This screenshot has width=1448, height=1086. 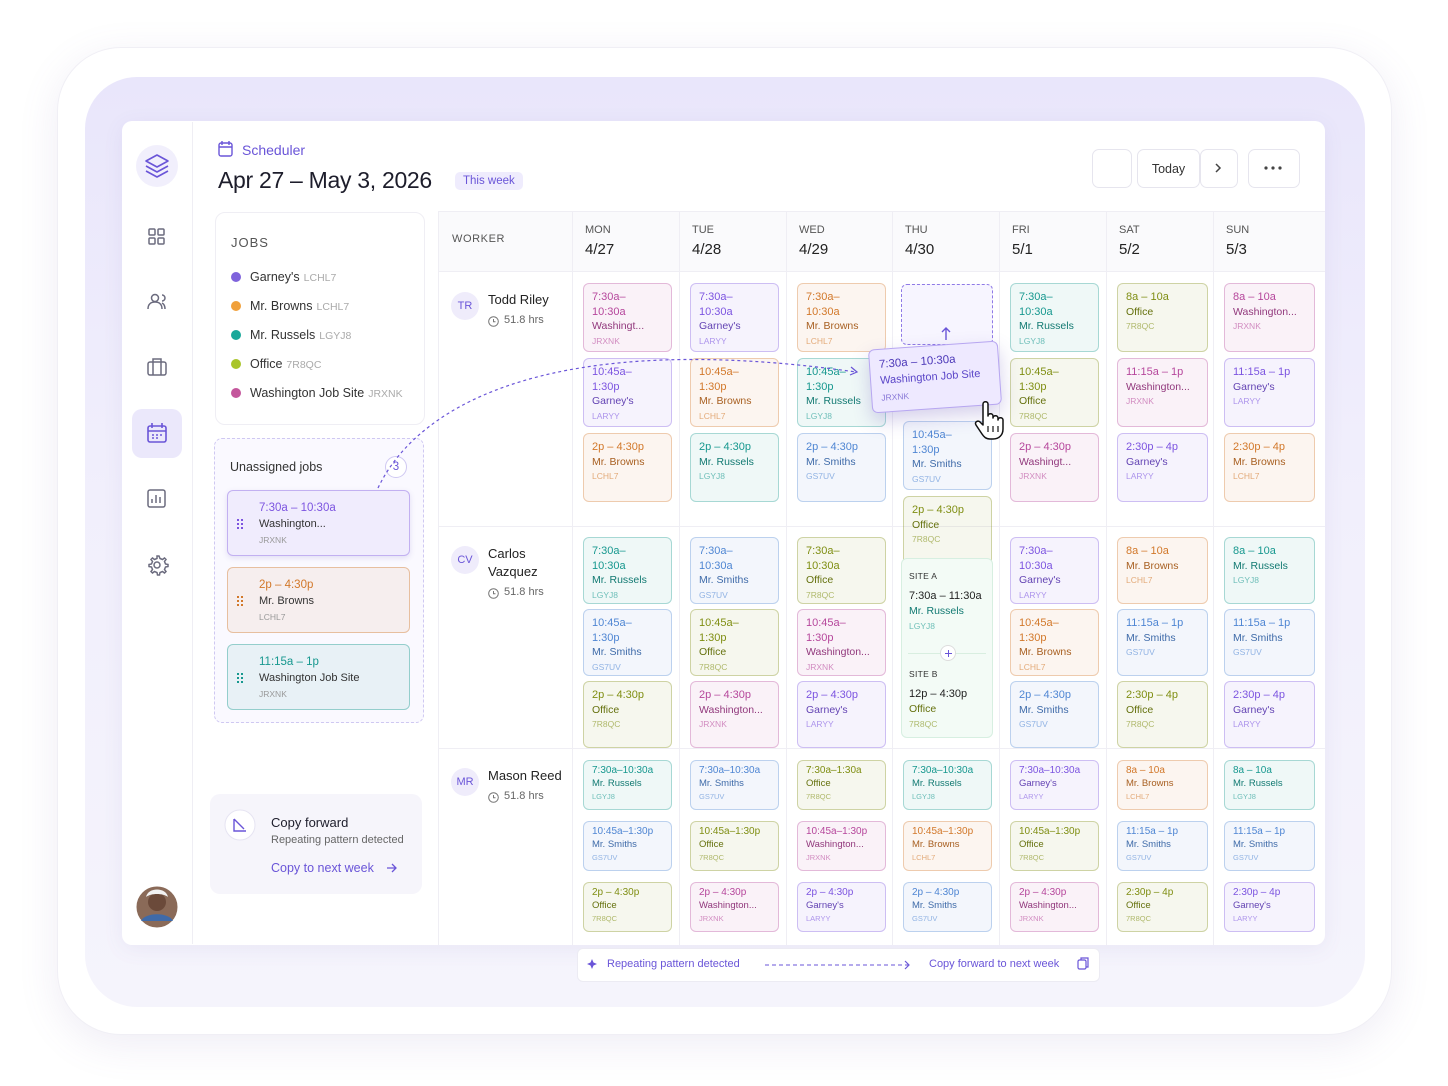 I want to click on add-site, so click(x=948, y=653).